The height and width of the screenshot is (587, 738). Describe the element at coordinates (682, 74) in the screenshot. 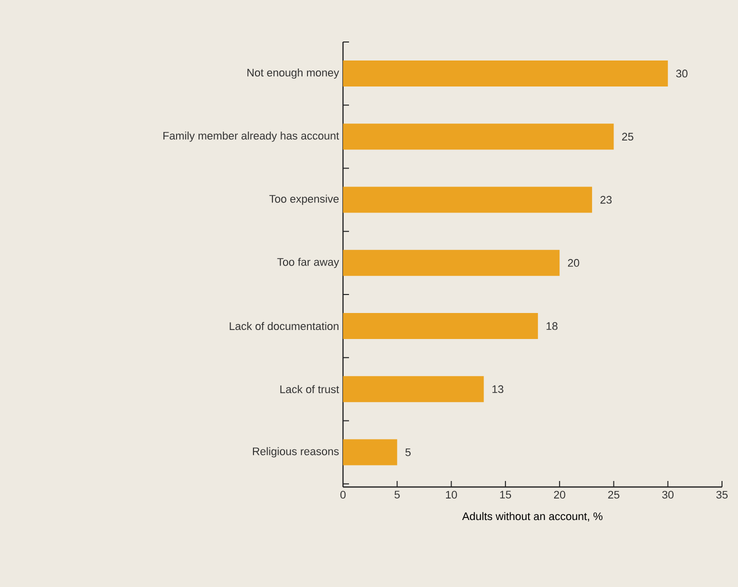

I see `data-label: 30` at that location.